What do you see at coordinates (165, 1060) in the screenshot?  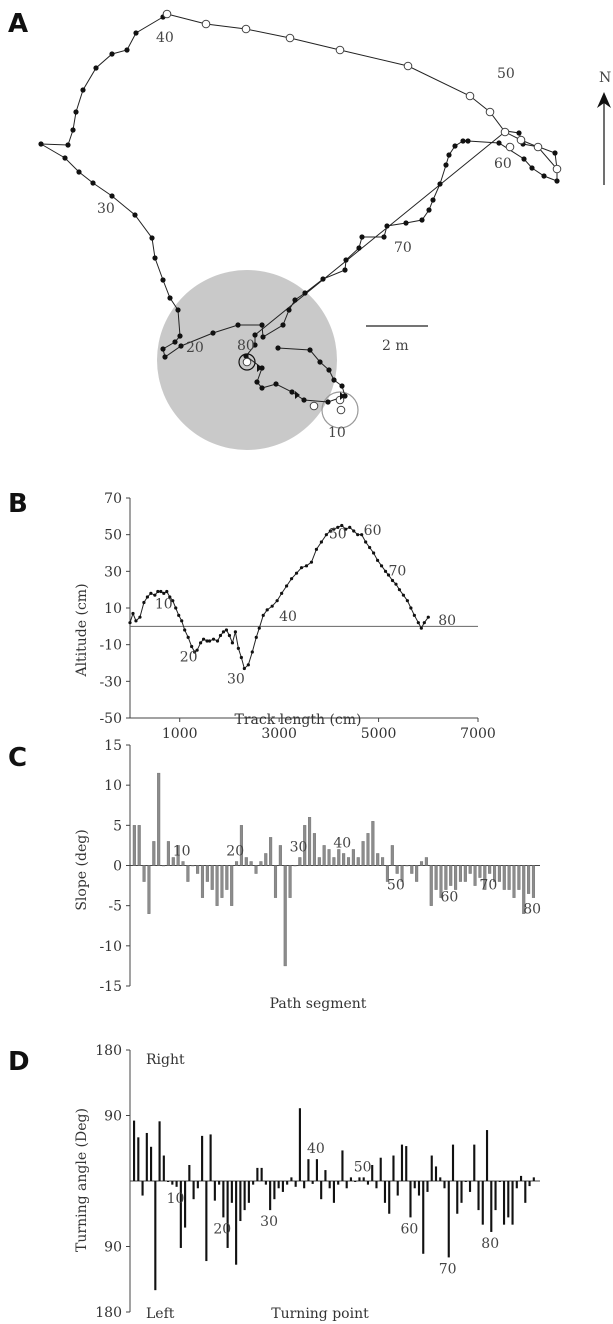 I see `right-label: Right` at bounding box center [165, 1060].